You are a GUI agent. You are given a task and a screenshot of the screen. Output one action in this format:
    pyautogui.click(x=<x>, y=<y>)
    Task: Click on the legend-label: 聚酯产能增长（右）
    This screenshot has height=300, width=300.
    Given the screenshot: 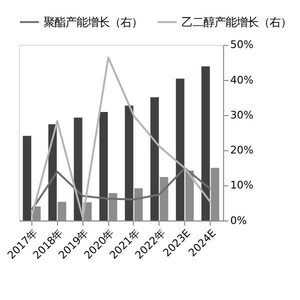 What is the action you would take?
    pyautogui.click(x=93, y=21)
    